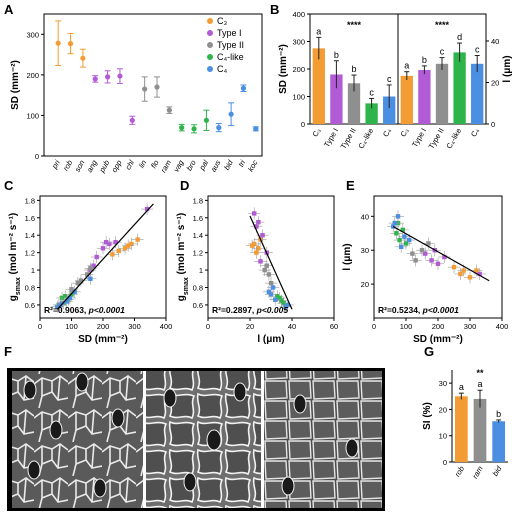  I want to click on y-tick-label: 300, so click(298, 42).